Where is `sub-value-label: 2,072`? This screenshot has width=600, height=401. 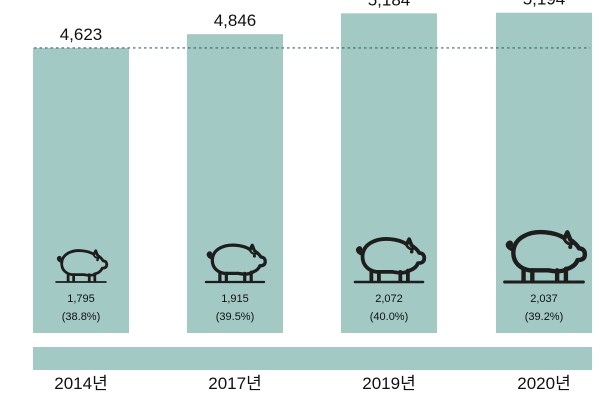 sub-value-label: 2,072 is located at coordinates (389, 299).